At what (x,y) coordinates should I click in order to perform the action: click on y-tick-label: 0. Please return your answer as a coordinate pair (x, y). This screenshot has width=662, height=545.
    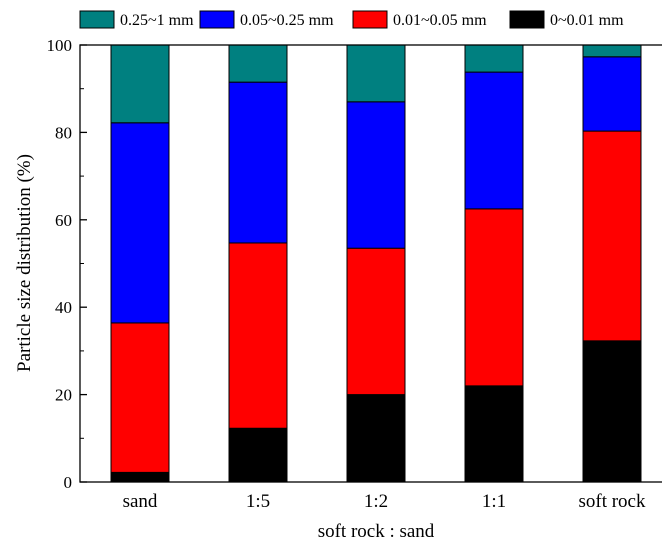
    Looking at the image, I should click on (68, 482).